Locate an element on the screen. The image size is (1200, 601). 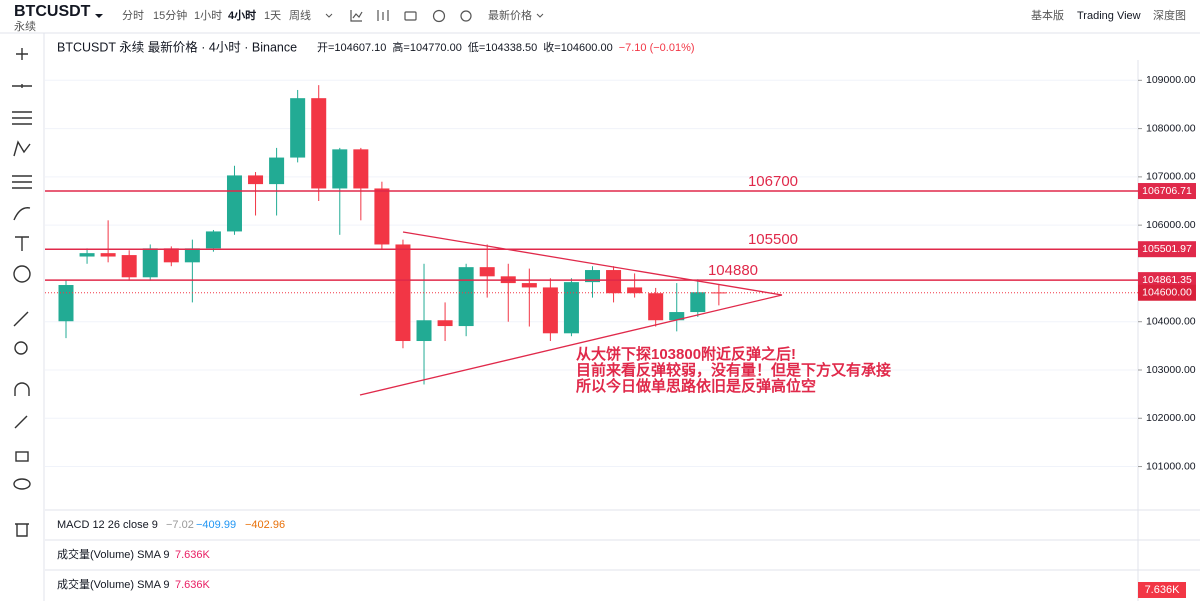
camera-icon is located at coordinates (410, 16).